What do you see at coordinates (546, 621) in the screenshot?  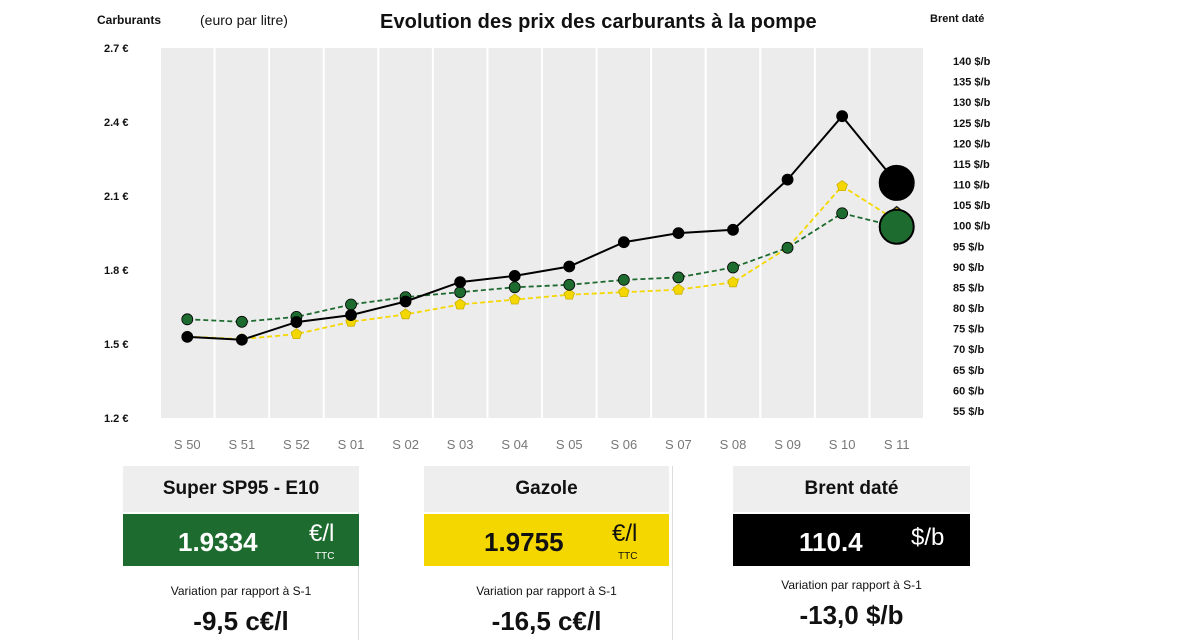 I see `card-gazole-variation: -16,5 c€/l` at bounding box center [546, 621].